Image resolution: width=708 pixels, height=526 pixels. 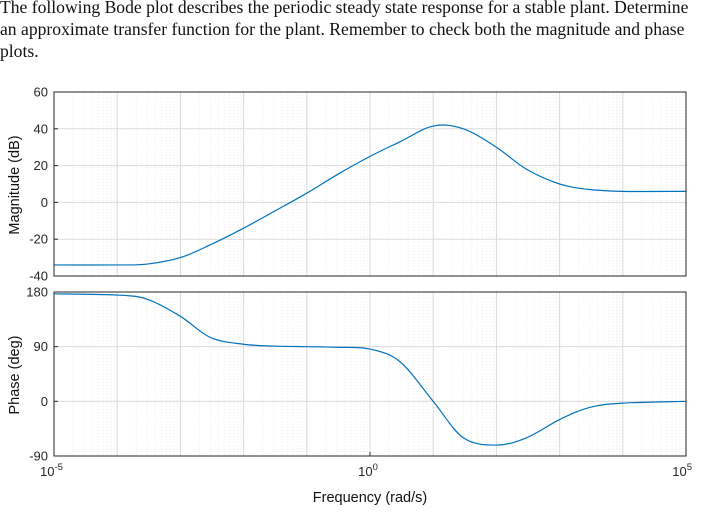 I want to click on phase-axis-label: Phase (deg), so click(x=15, y=375).